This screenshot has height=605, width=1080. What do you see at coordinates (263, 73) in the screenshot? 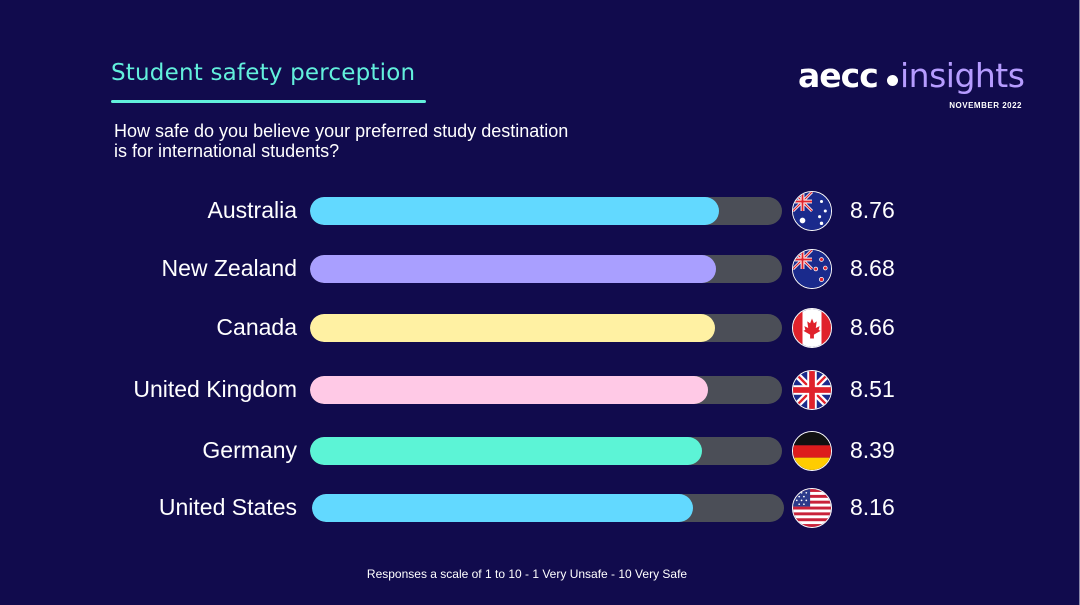
I see `chart-title: Student safety perception` at bounding box center [263, 73].